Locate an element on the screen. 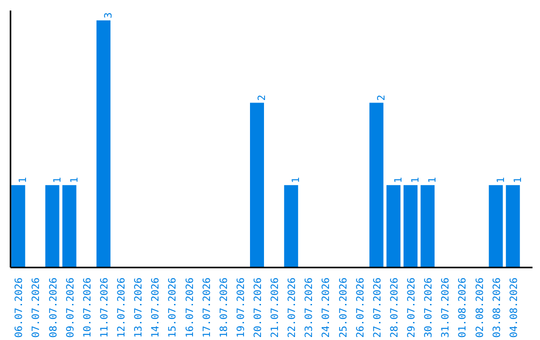  x-tick-label: 30.07.2026 is located at coordinates (429, 307).